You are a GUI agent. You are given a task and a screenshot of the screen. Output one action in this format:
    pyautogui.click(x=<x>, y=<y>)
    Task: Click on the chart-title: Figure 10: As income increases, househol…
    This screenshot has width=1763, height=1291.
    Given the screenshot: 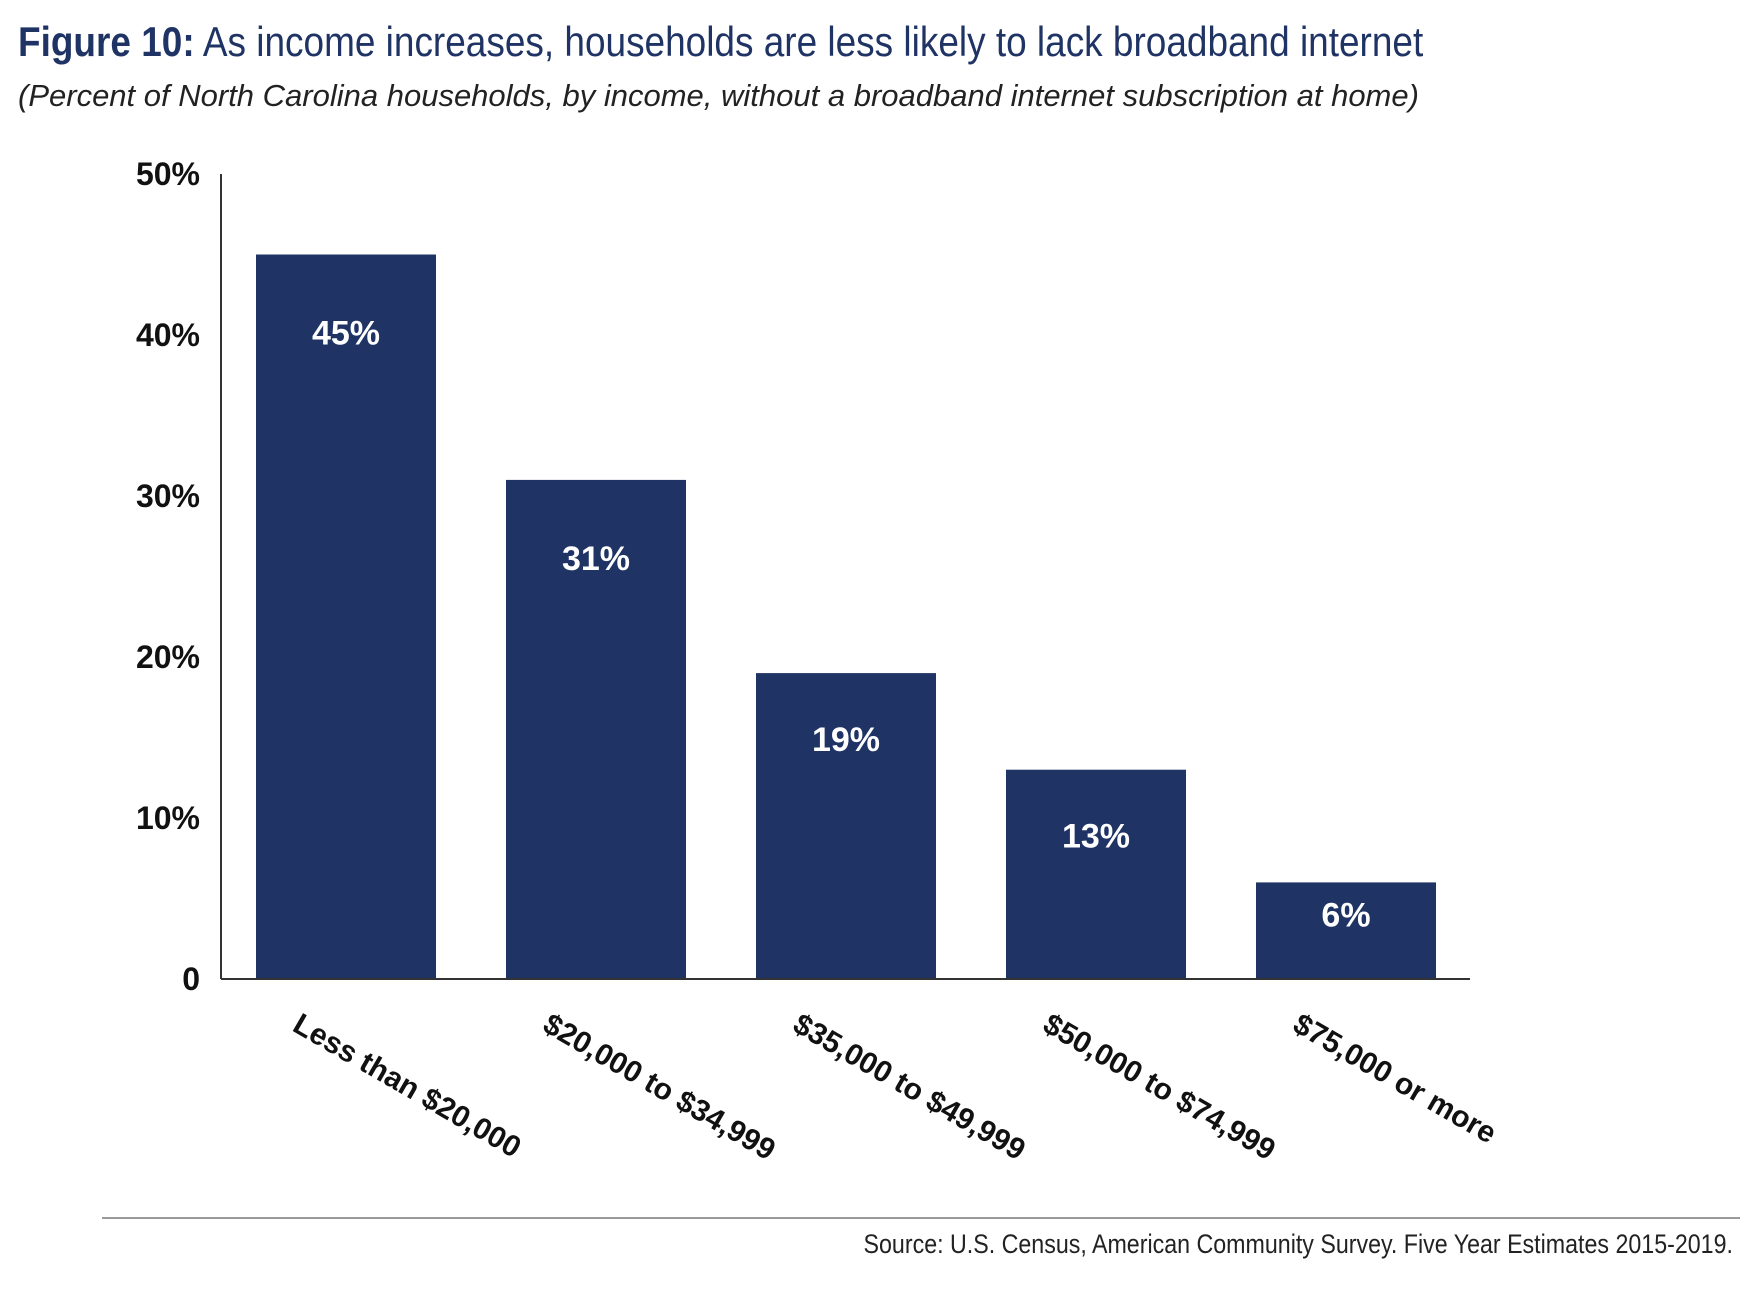 What is the action you would take?
    pyautogui.click(x=720, y=42)
    